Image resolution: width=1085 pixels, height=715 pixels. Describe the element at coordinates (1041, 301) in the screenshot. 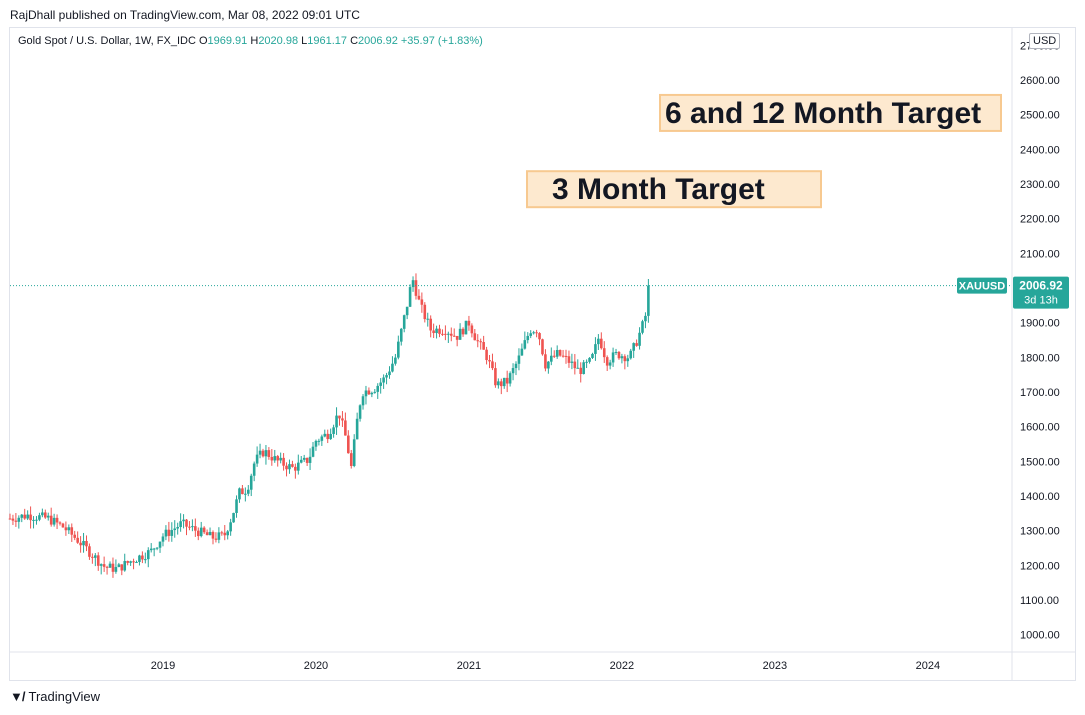

I see `countdown-label: 3d 13h` at that location.